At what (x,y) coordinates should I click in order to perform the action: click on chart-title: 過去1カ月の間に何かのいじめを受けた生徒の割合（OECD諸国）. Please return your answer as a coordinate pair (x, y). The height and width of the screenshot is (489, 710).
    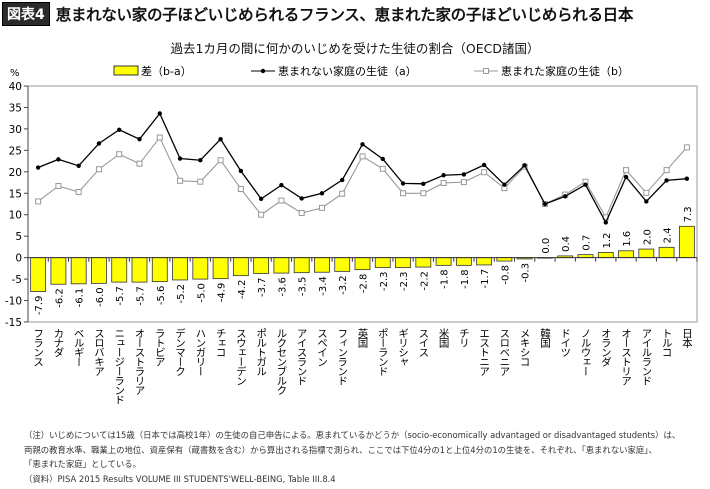
    Looking at the image, I should click on (355, 48).